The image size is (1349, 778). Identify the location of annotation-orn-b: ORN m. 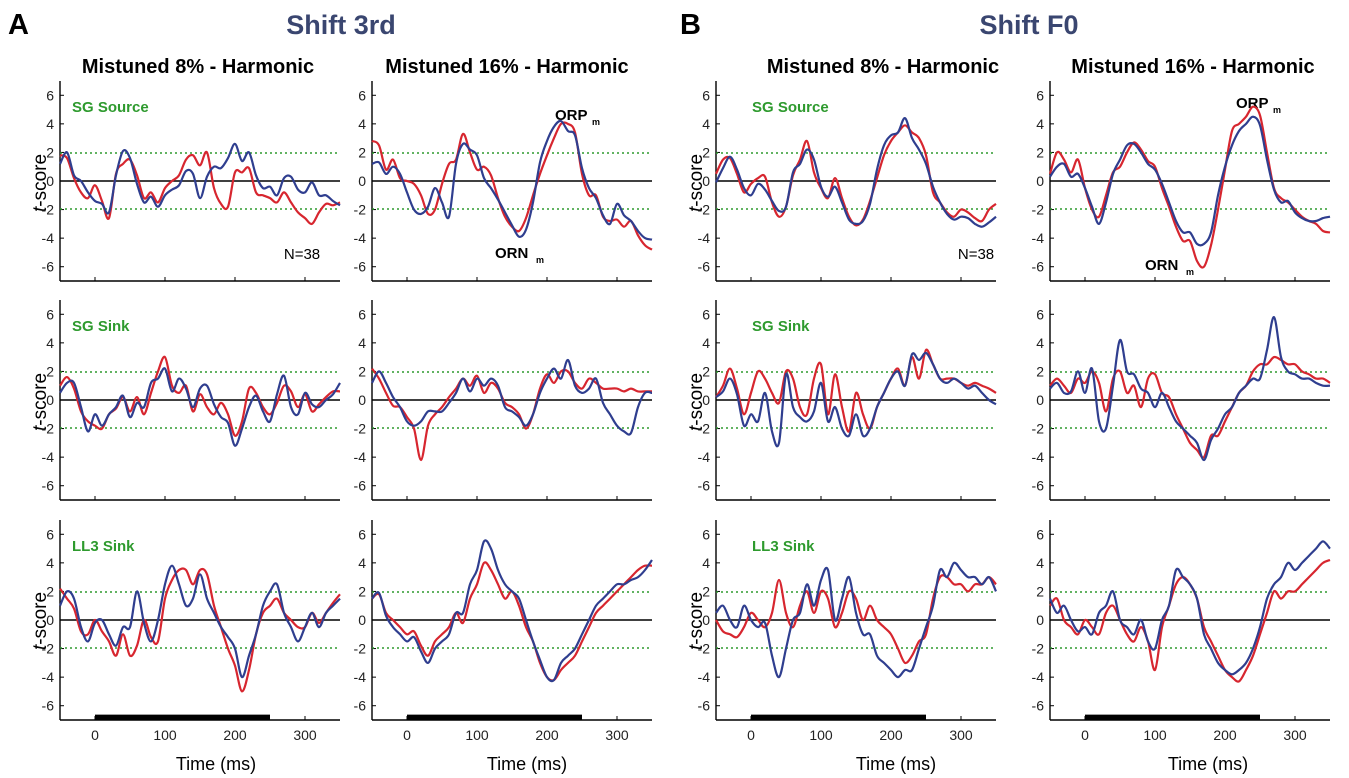
(1169, 267).